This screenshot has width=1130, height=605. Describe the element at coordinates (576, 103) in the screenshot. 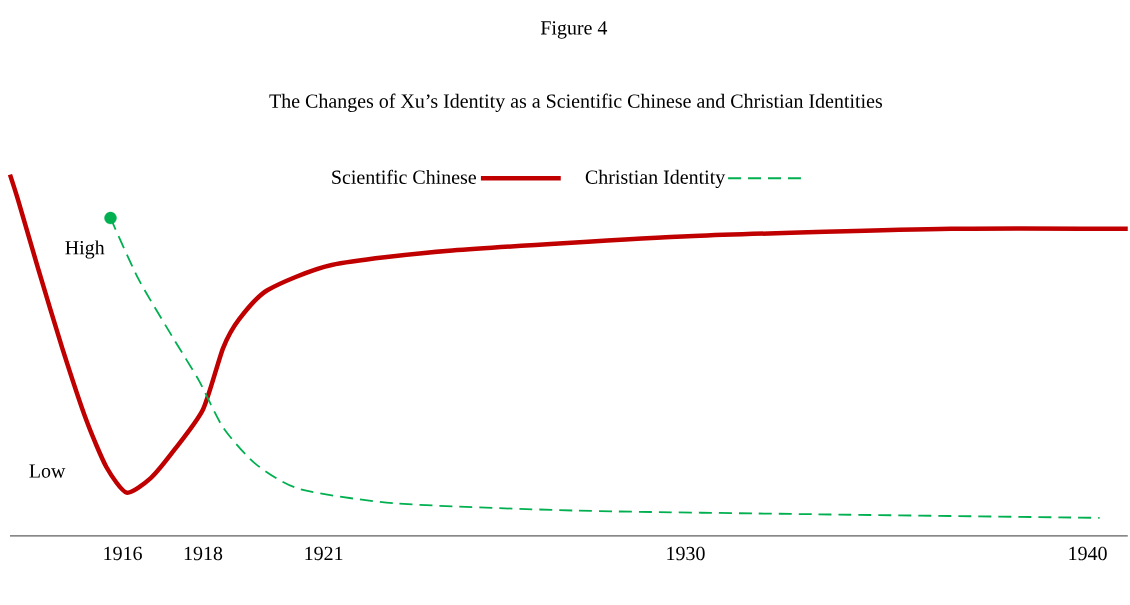

I see `chart-subtitle: The Changes of Xu’s Identity as a Scientific Chinese and Christian Identities` at that location.